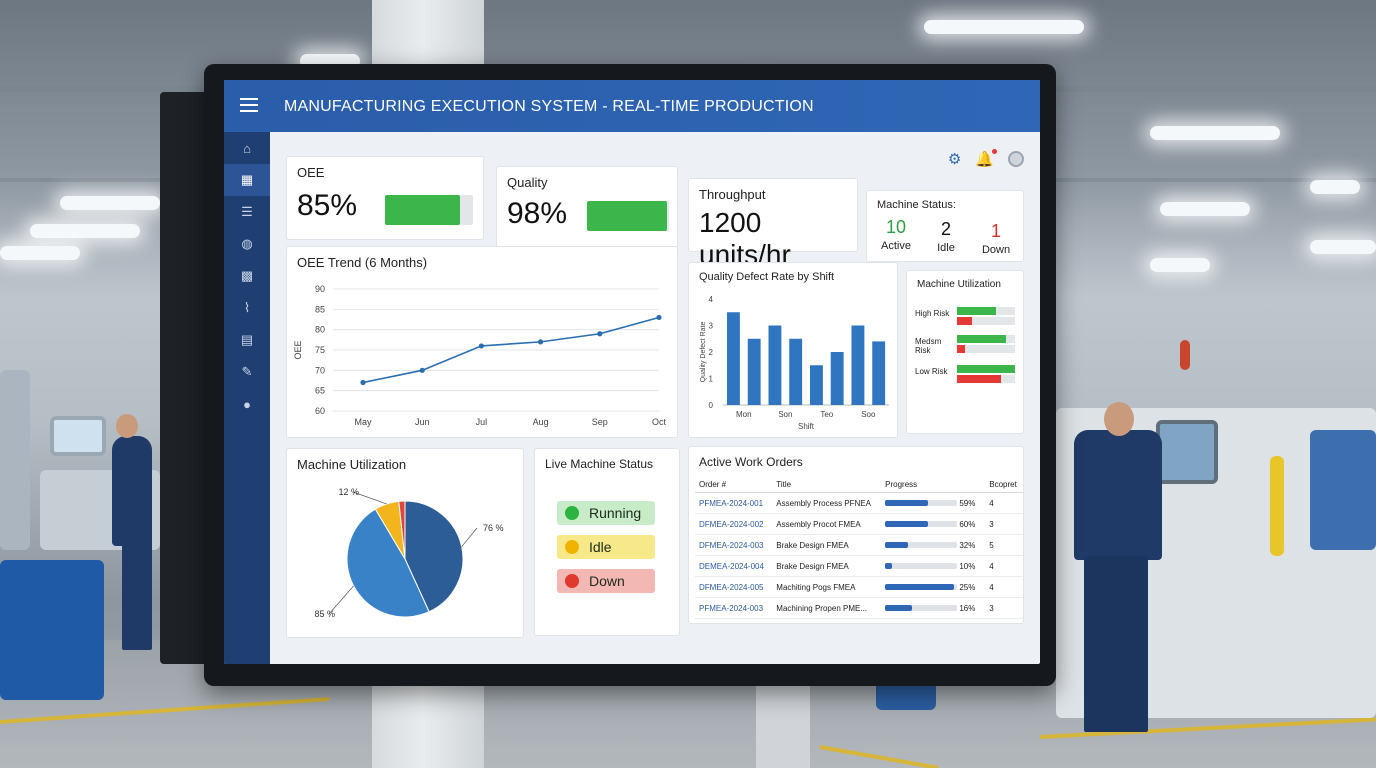 The width and height of the screenshot is (1376, 768). I want to click on order-id: DFMEA-2024-002, so click(734, 524).